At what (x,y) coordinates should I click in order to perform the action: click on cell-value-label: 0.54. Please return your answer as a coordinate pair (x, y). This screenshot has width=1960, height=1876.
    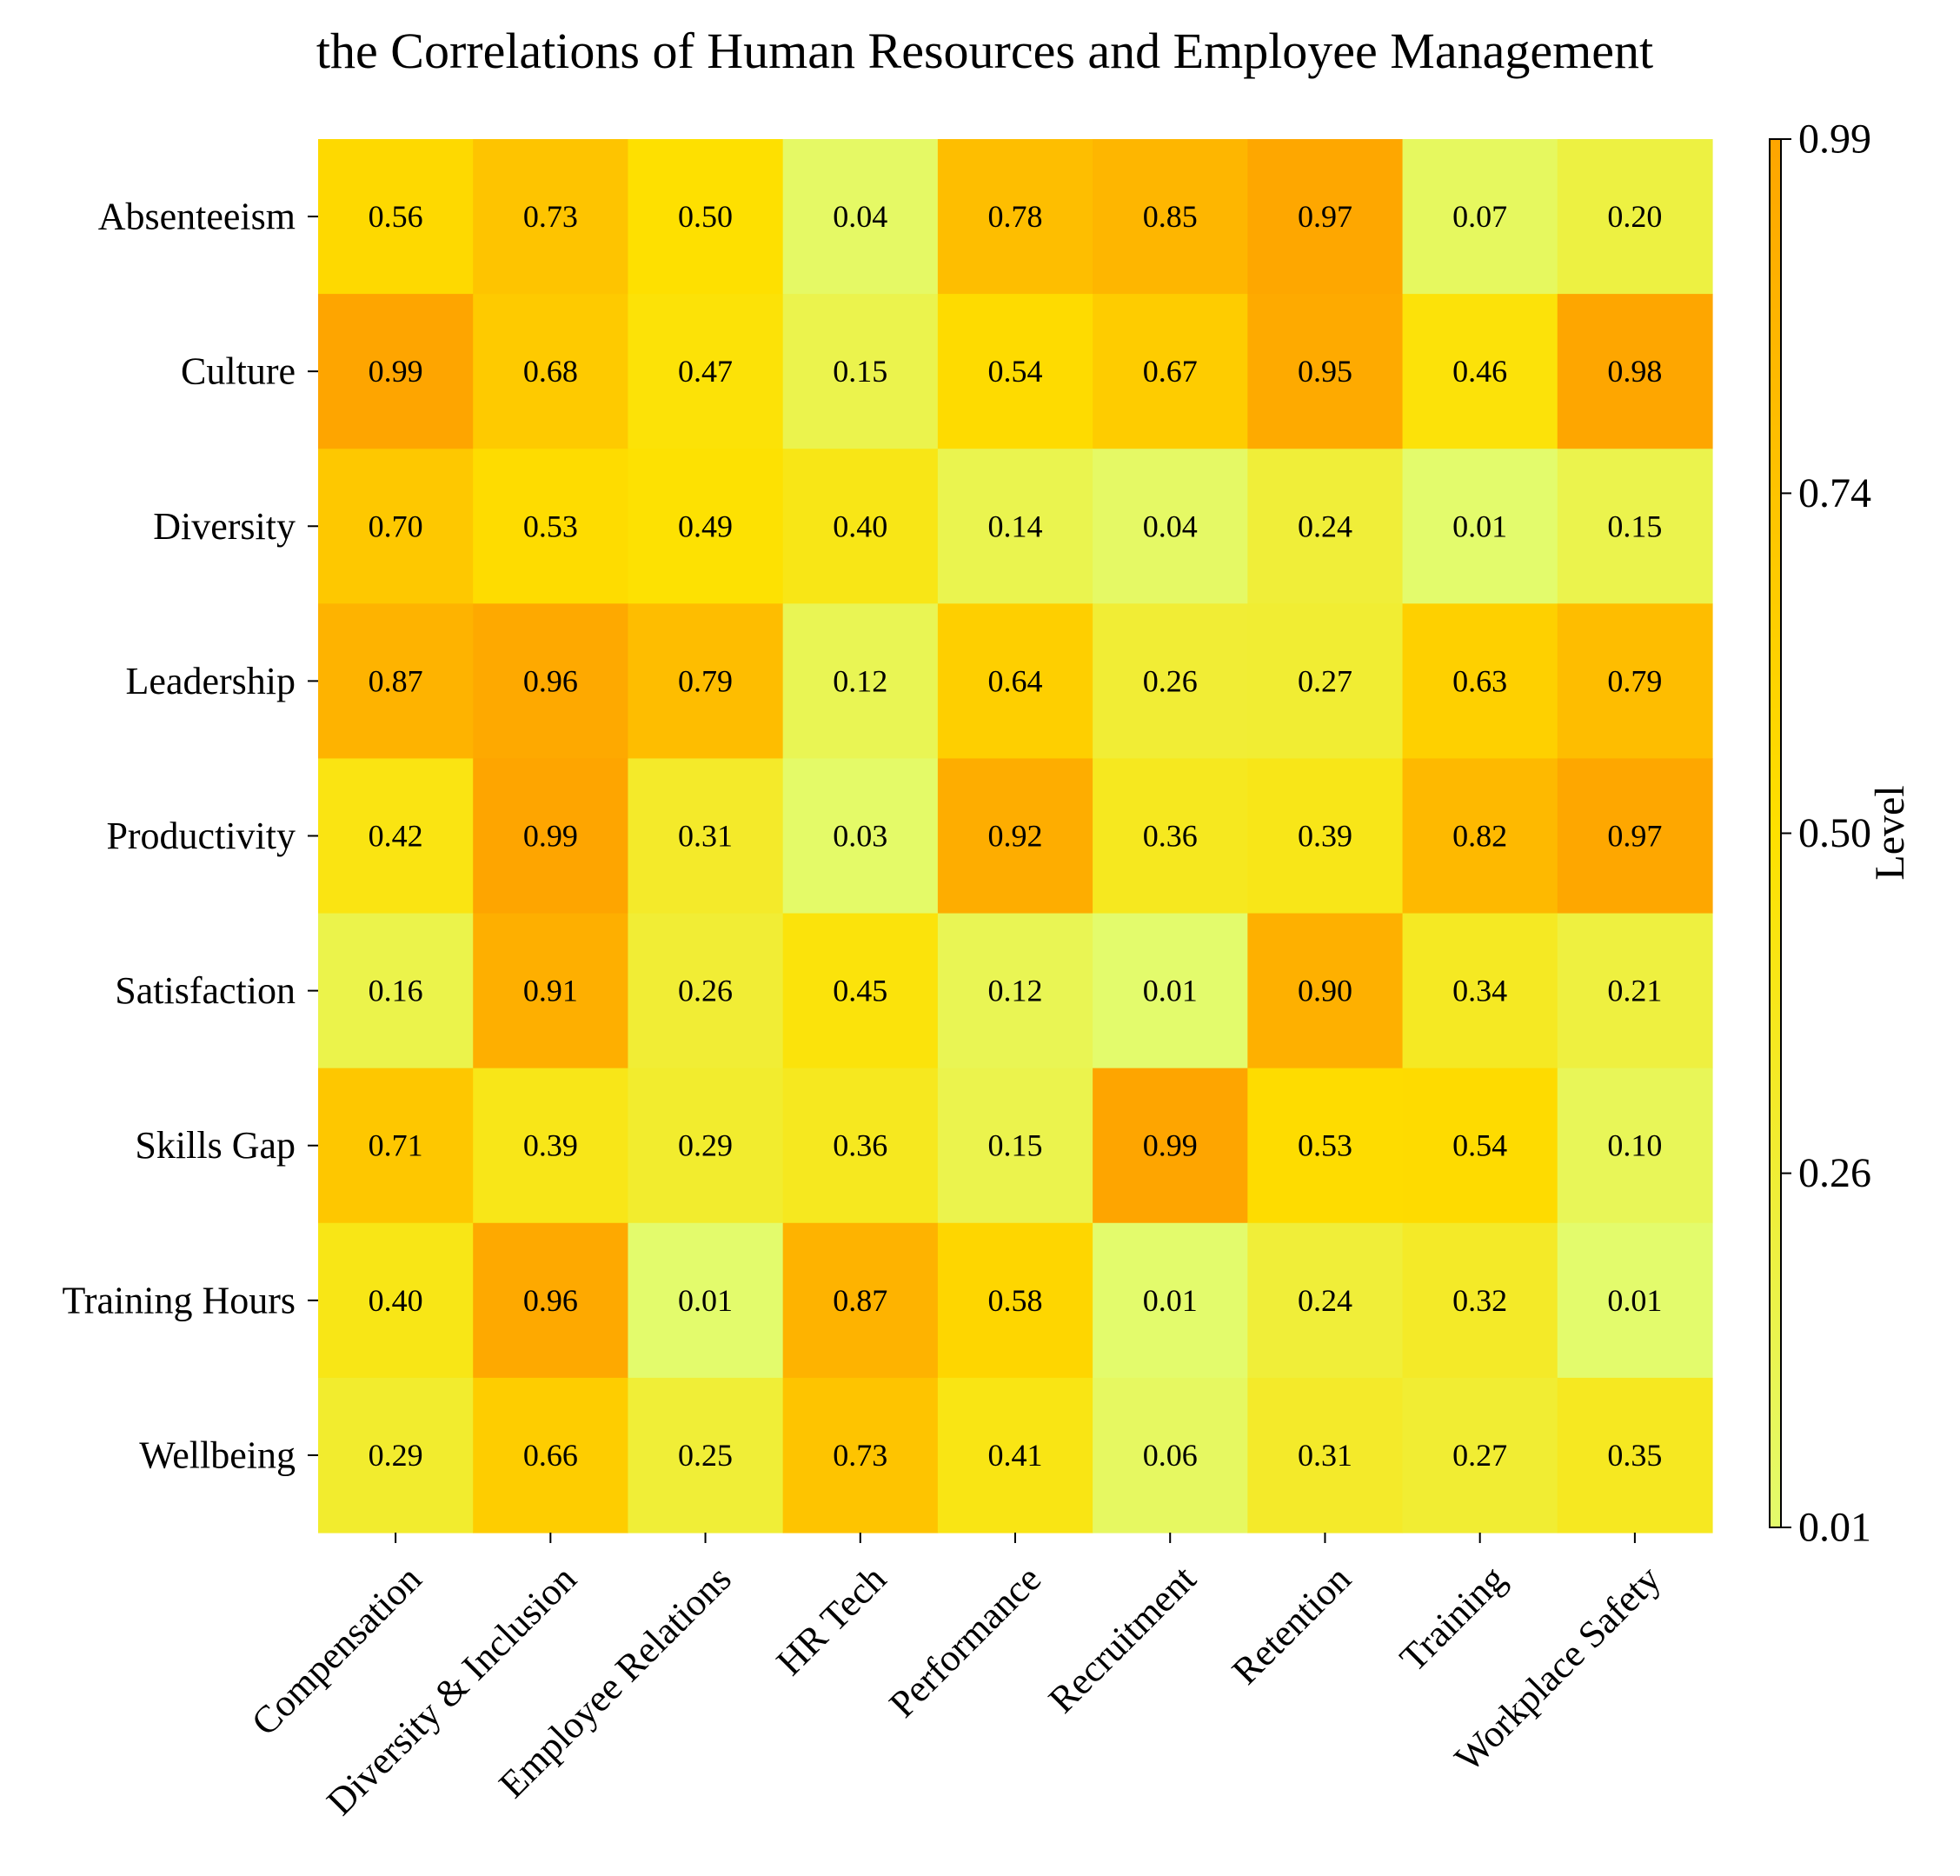
    Looking at the image, I should click on (1479, 1146).